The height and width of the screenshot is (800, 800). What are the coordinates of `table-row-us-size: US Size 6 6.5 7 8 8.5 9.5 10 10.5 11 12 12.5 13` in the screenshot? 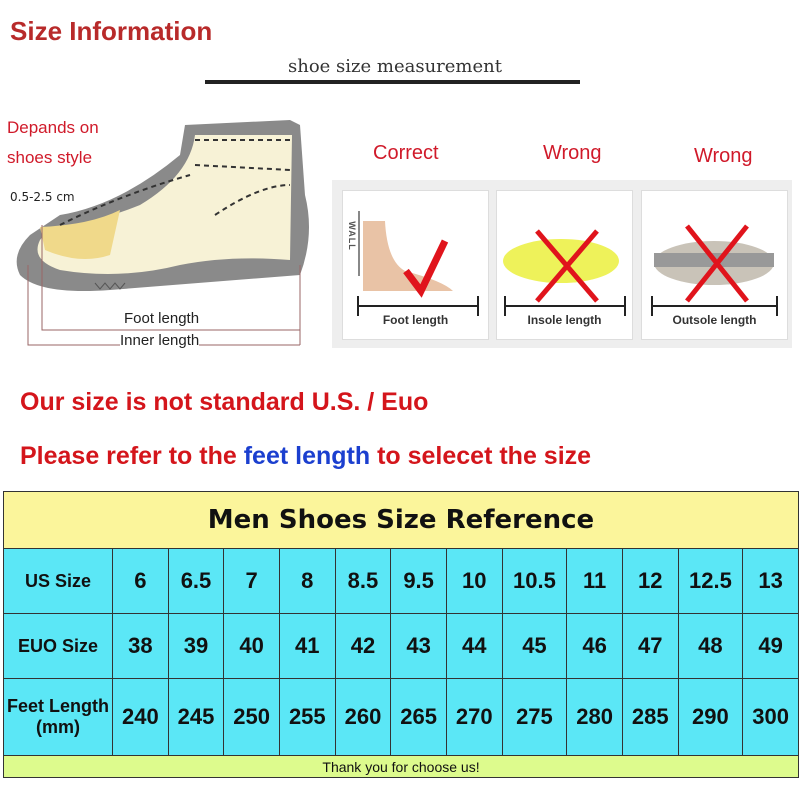 It's located at (401, 581).